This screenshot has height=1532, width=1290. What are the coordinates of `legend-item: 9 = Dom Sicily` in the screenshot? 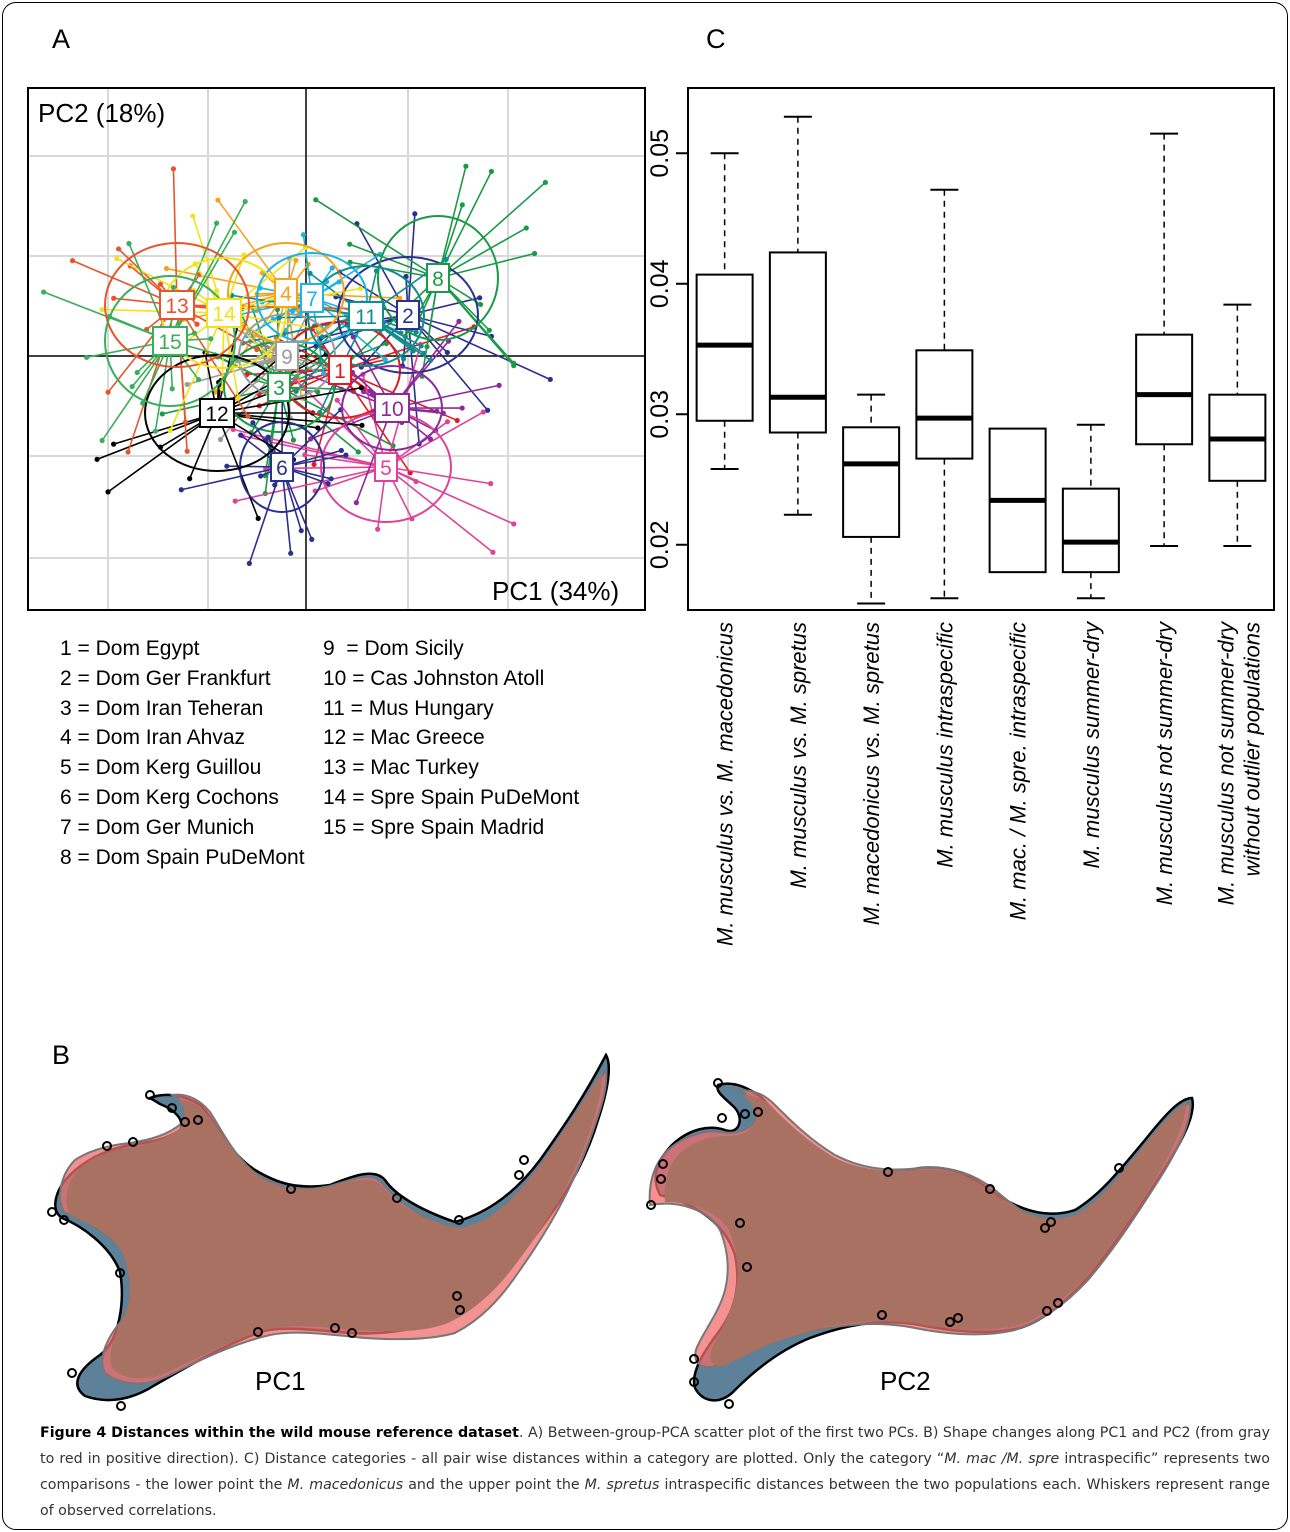 It's located at (393, 648).